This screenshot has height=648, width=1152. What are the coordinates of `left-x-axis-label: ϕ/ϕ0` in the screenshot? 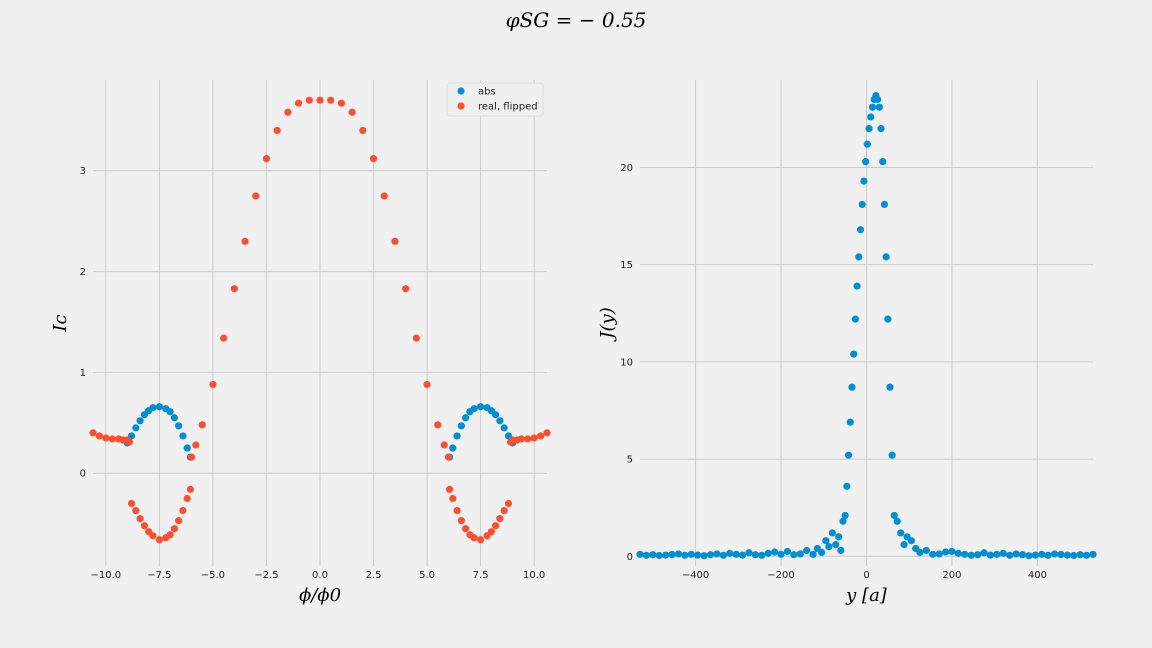 It's located at (320, 595).